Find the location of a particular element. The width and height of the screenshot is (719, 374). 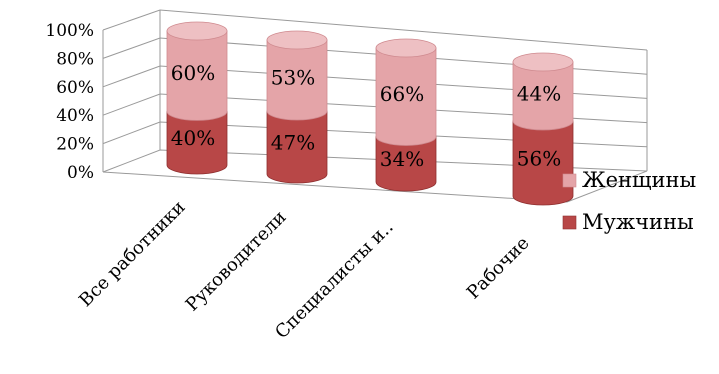

data-label-women: 66% is located at coordinates (402, 94).